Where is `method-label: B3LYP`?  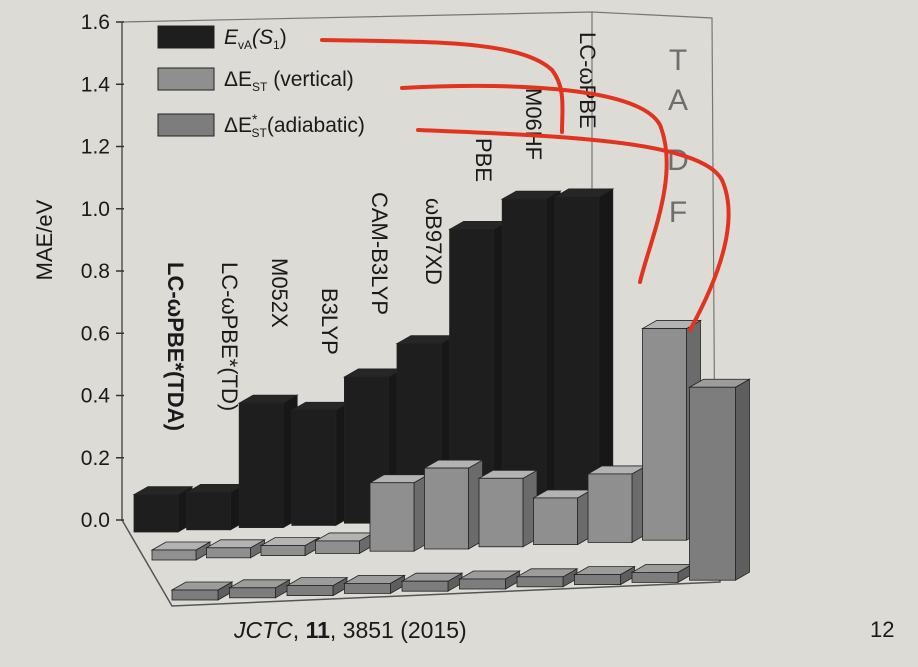 method-label: B3LYP is located at coordinates (329, 321).